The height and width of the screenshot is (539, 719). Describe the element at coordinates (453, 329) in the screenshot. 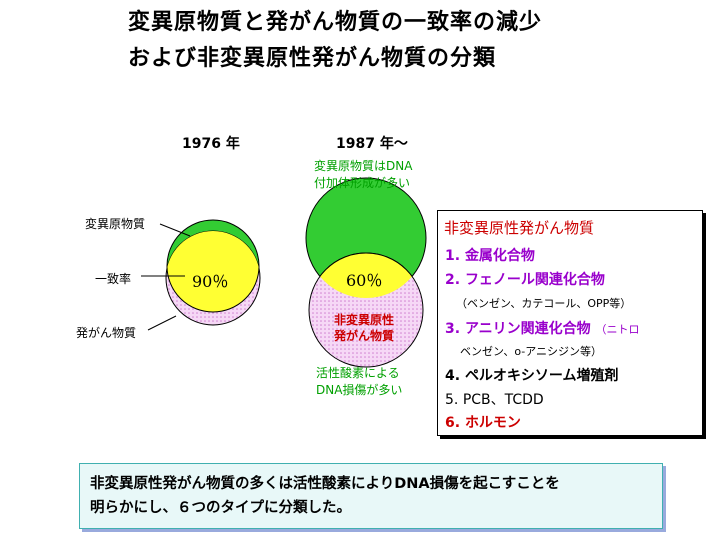

I see `item-3-num: 3.` at that location.